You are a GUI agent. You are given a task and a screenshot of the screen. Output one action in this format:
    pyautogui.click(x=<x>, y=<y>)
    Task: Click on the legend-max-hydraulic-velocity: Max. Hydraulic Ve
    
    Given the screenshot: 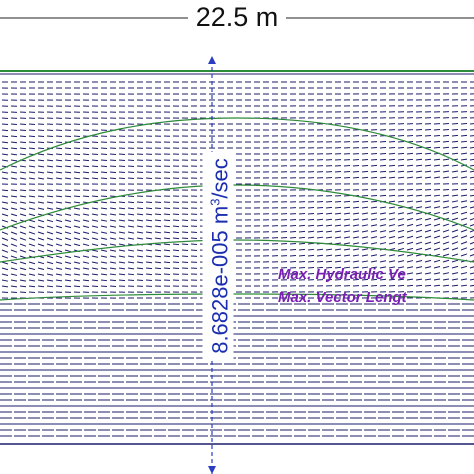 What is the action you would take?
    pyautogui.click(x=342, y=274)
    